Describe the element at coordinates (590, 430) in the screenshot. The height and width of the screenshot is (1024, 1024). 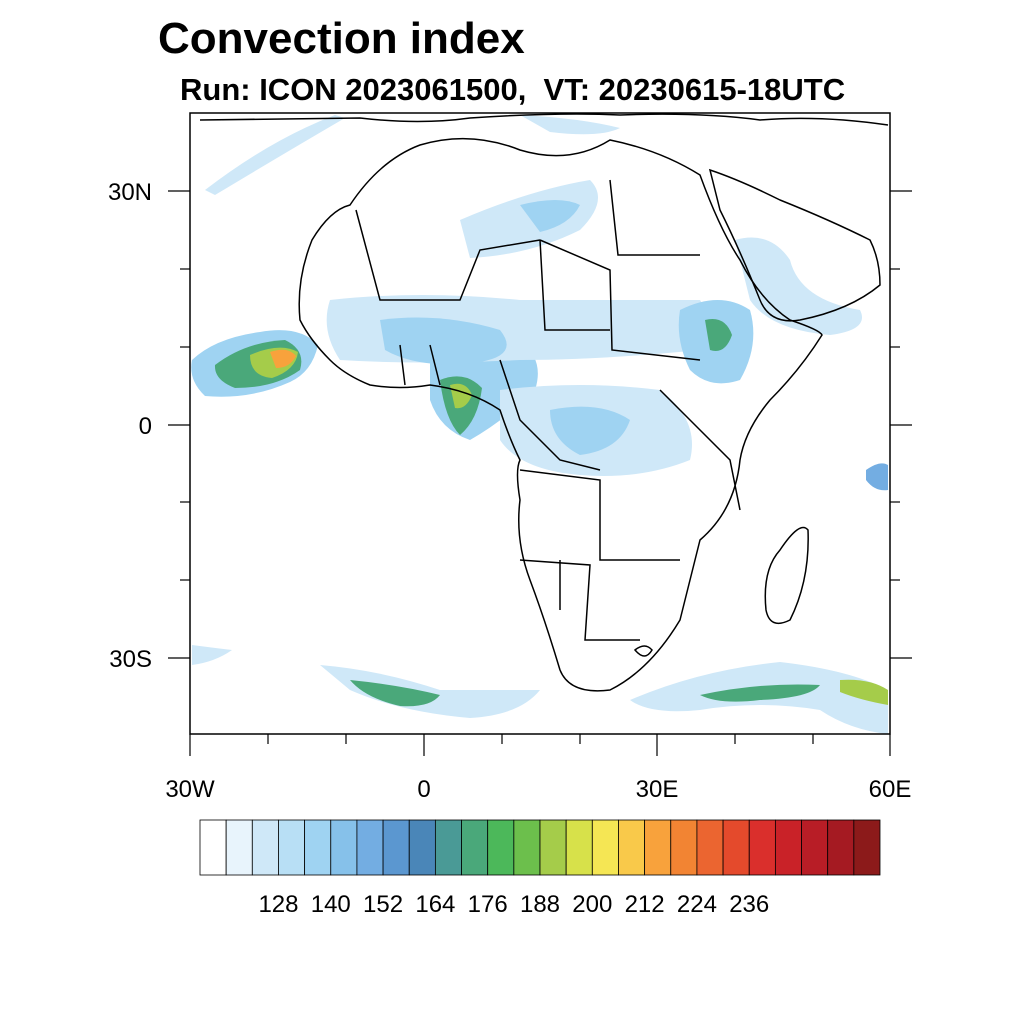
I see `shade-congo-mid` at that location.